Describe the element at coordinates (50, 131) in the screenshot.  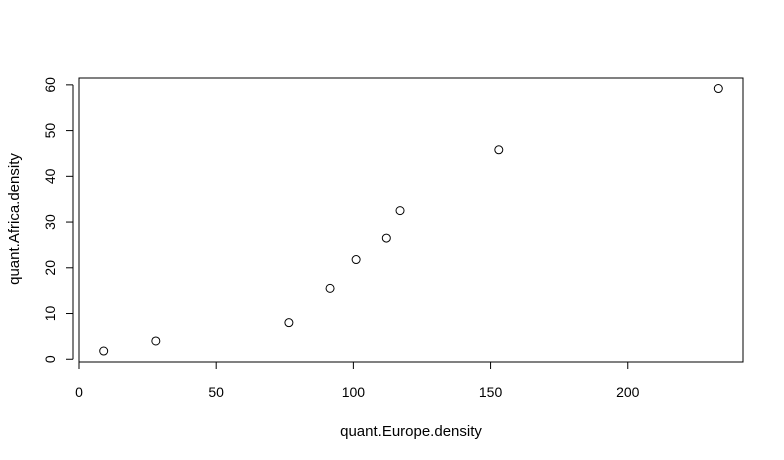
I see `y-tick-label: 50` at that location.